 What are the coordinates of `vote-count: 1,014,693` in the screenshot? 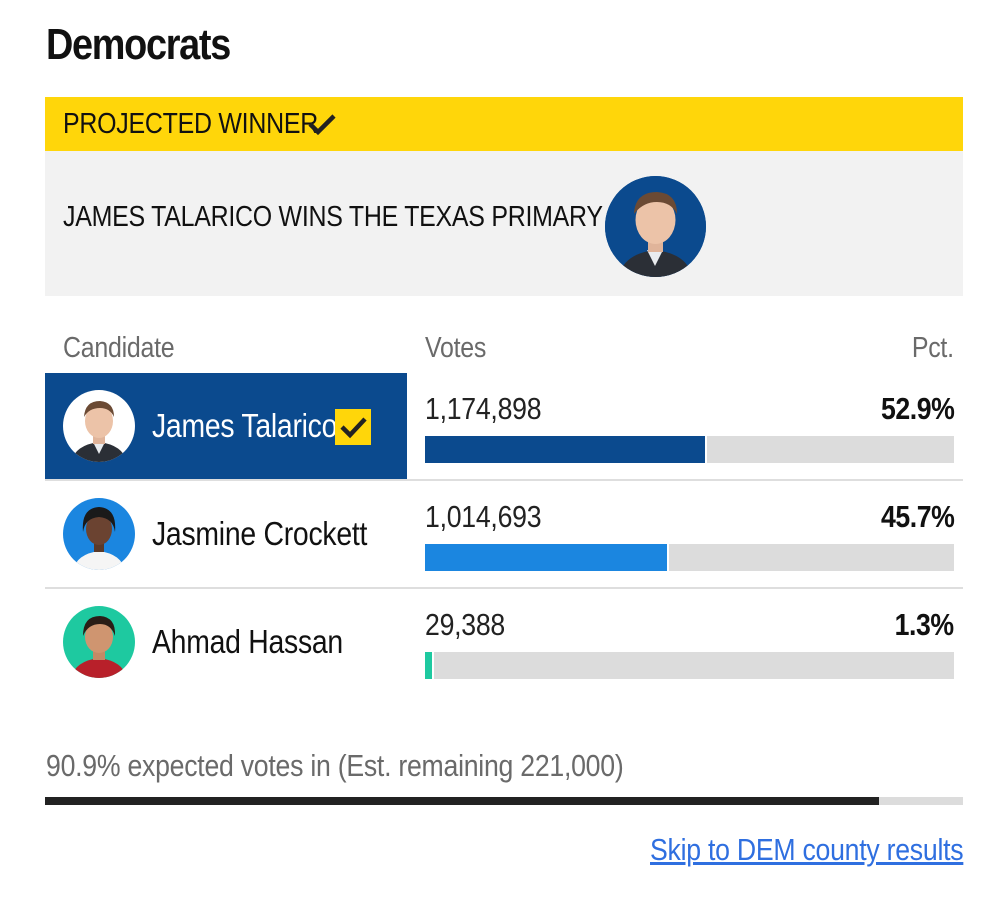 It's located at (483, 516).